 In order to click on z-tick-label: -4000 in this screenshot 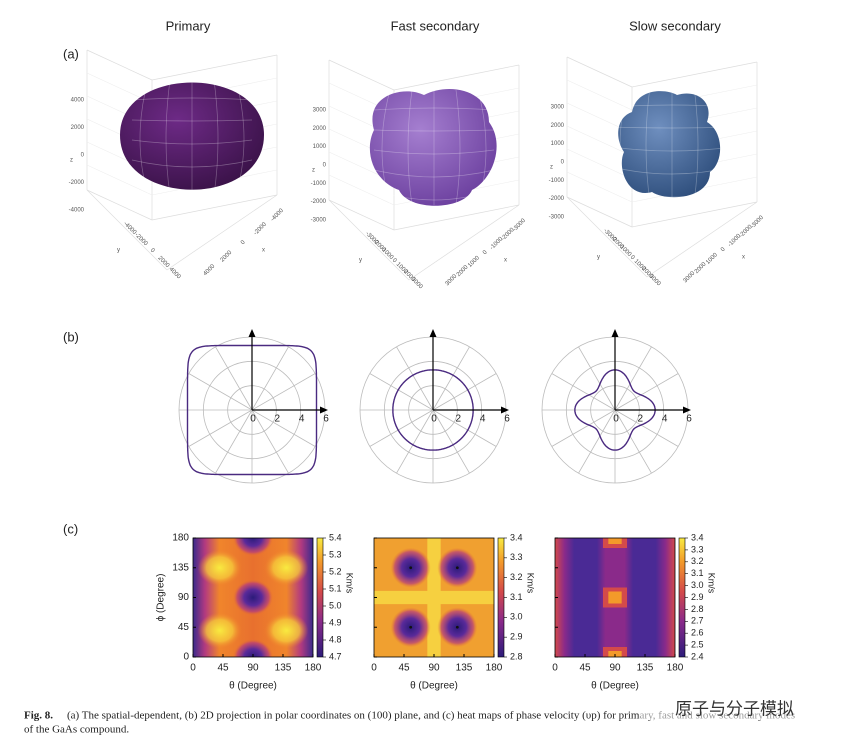, I will do `click(77, 211)`.